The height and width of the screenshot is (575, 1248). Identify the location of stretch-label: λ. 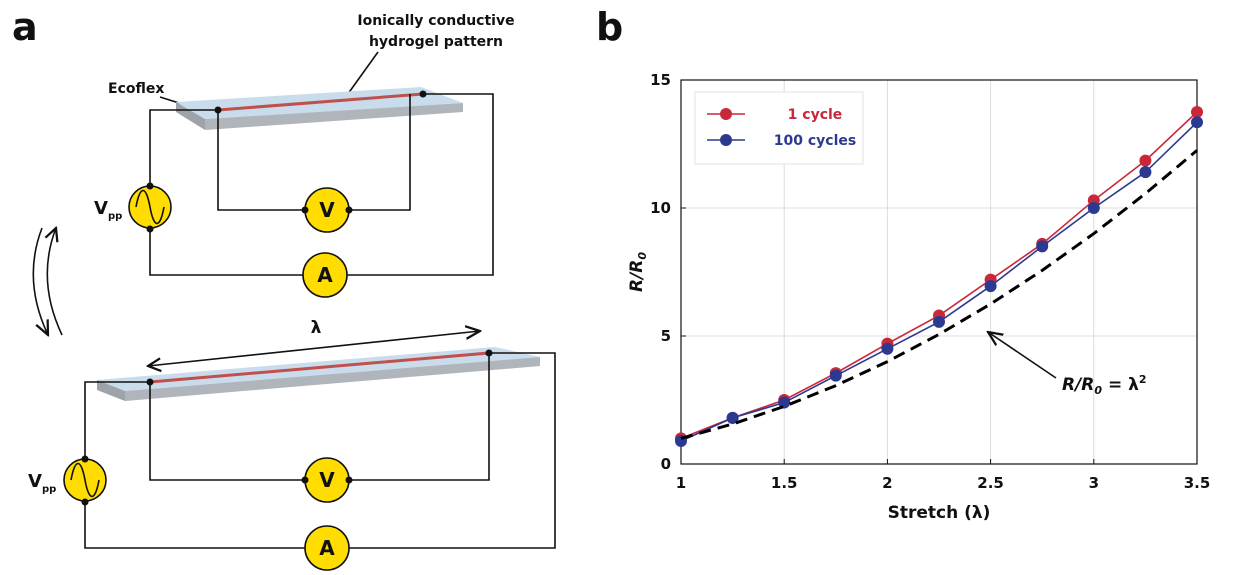
(316, 328).